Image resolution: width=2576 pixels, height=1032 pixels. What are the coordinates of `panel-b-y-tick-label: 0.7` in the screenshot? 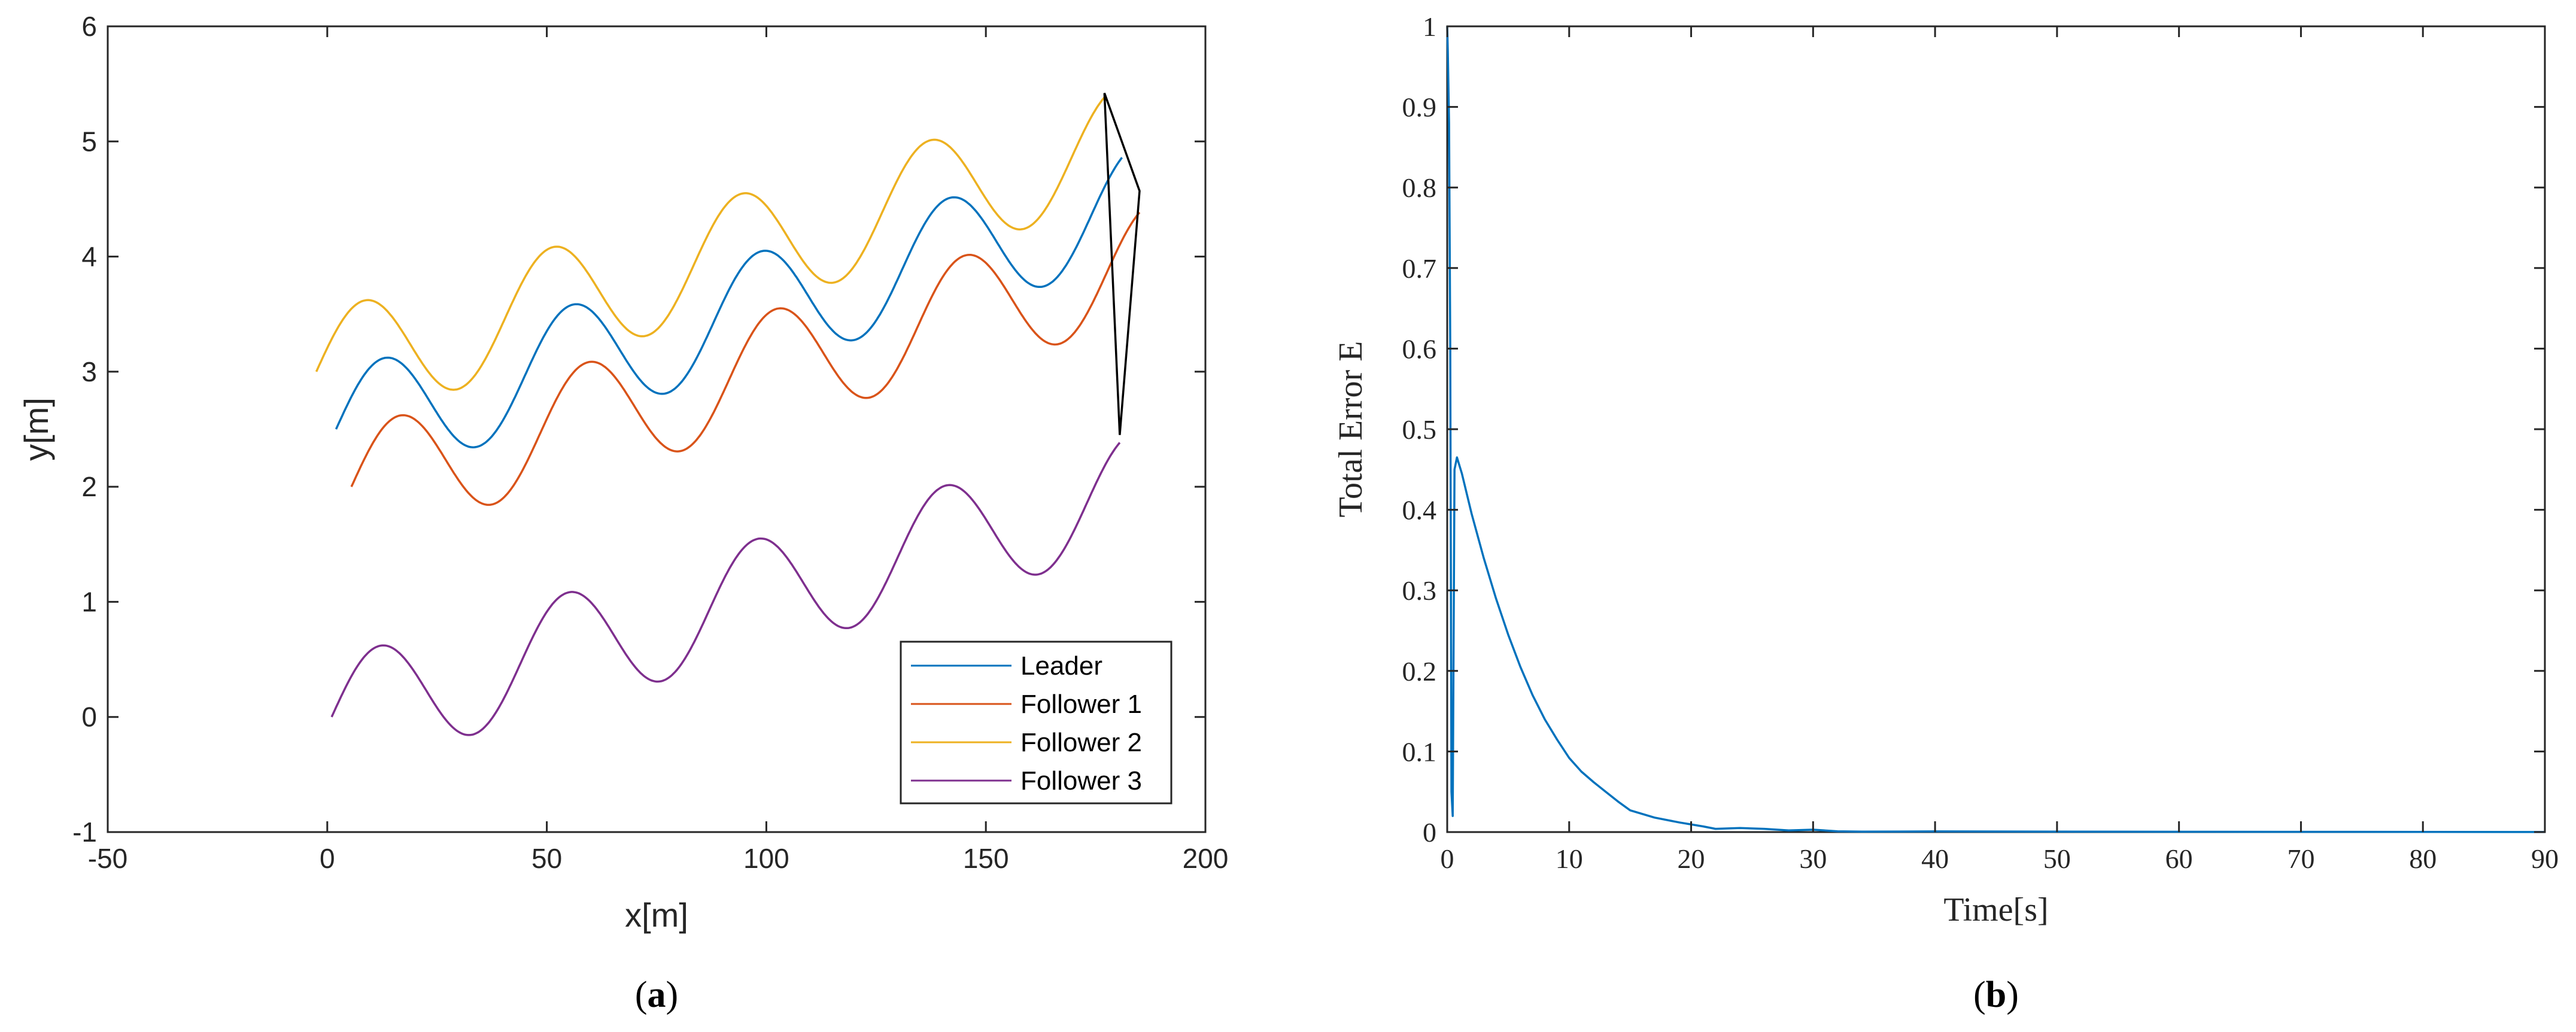 It's located at (1419, 269).